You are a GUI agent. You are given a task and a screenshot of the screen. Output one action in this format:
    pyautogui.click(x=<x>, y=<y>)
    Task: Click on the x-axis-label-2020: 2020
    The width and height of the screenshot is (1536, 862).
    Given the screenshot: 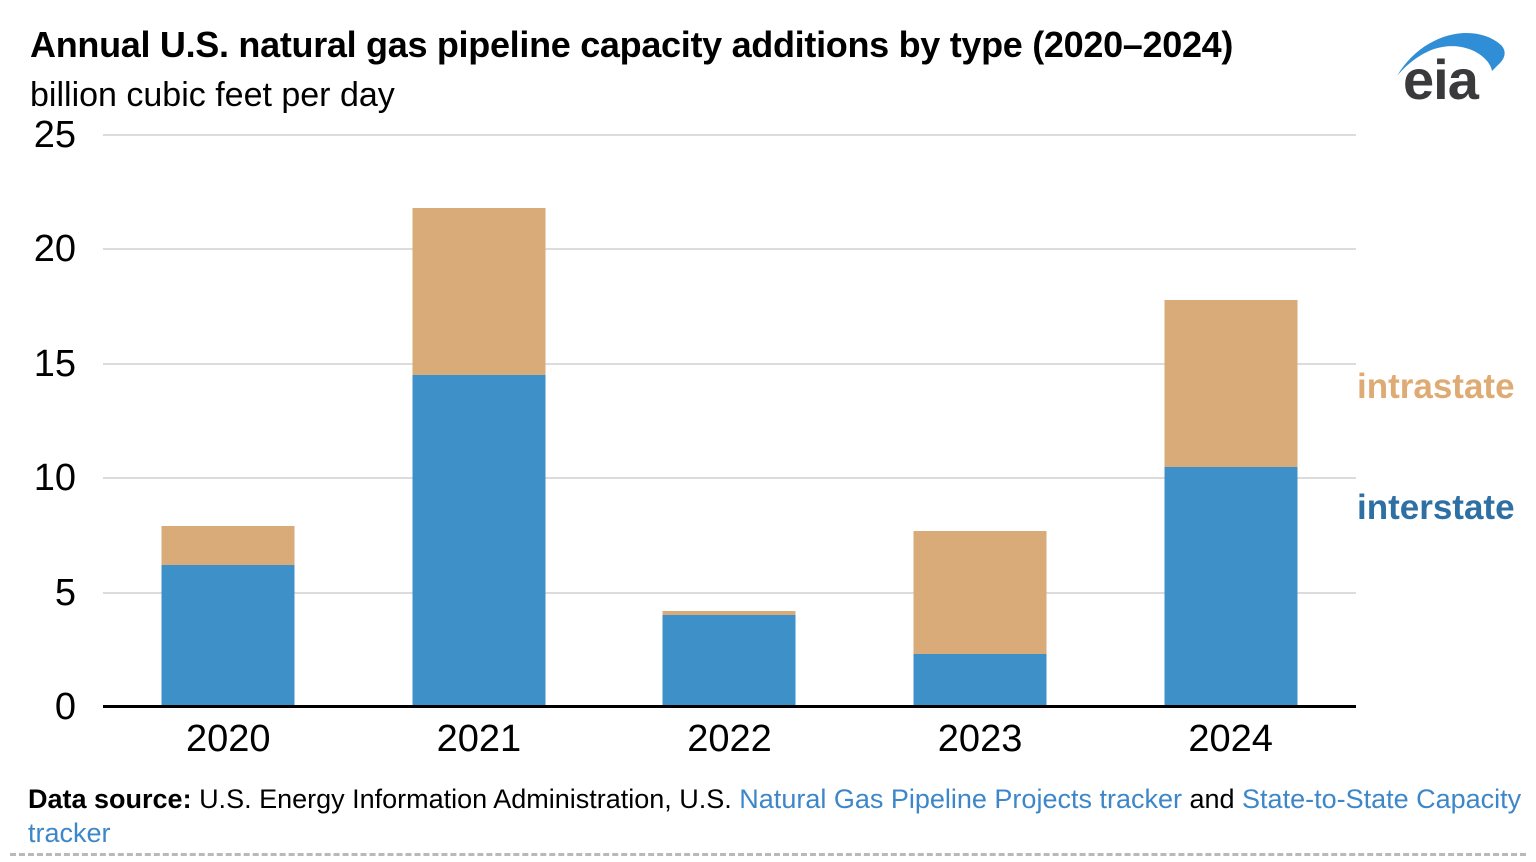 What is the action you would take?
    pyautogui.click(x=228, y=739)
    